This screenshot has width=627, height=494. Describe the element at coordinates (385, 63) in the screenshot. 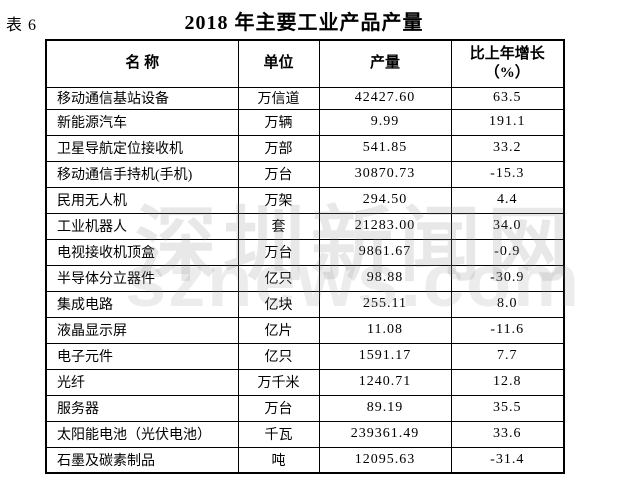

I see `column-header-output: 产量` at that location.